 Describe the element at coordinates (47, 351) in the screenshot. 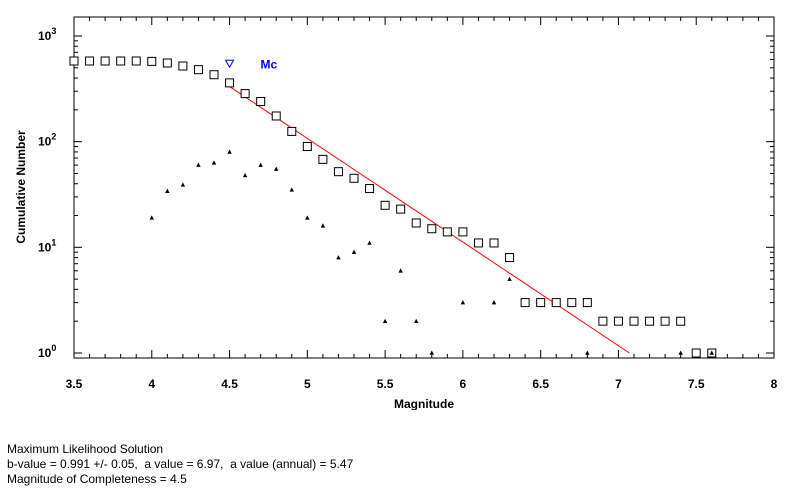

I see `y-tick-label: 10⁰` at that location.